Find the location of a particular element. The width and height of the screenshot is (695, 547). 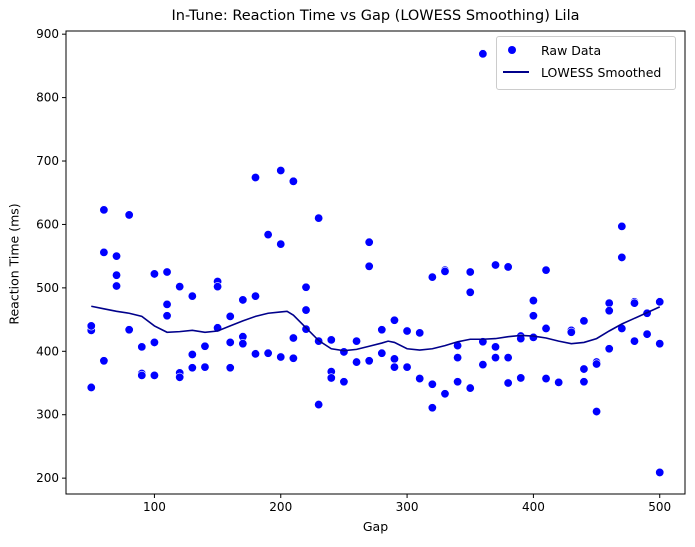

legend: Raw Data LOWESS Smoothed is located at coordinates (586, 63).